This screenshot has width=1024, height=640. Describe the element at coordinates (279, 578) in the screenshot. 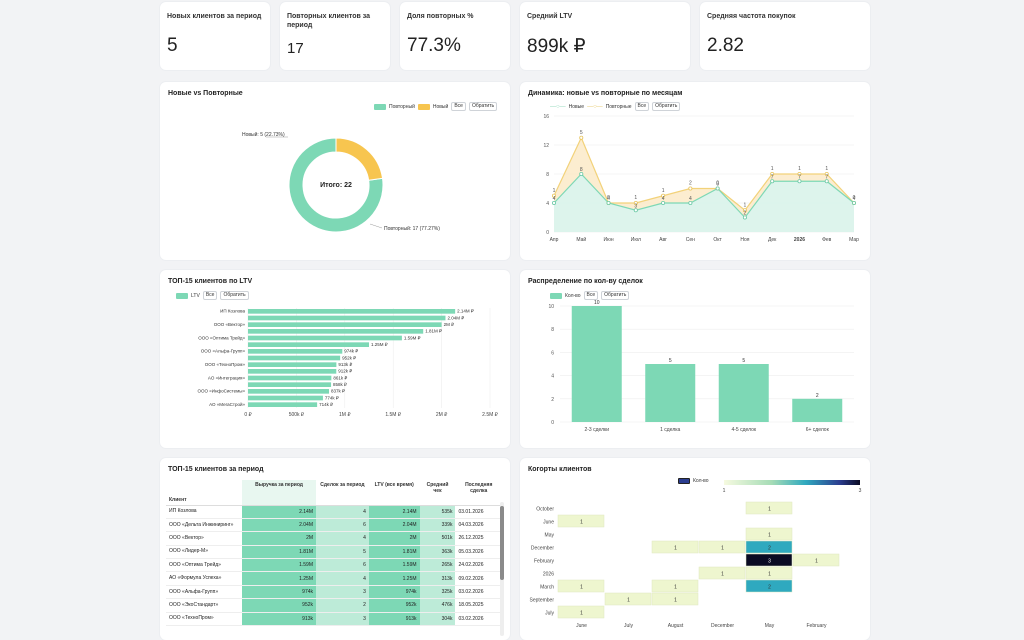

I see `cell-revenue: 1.25M` at that location.